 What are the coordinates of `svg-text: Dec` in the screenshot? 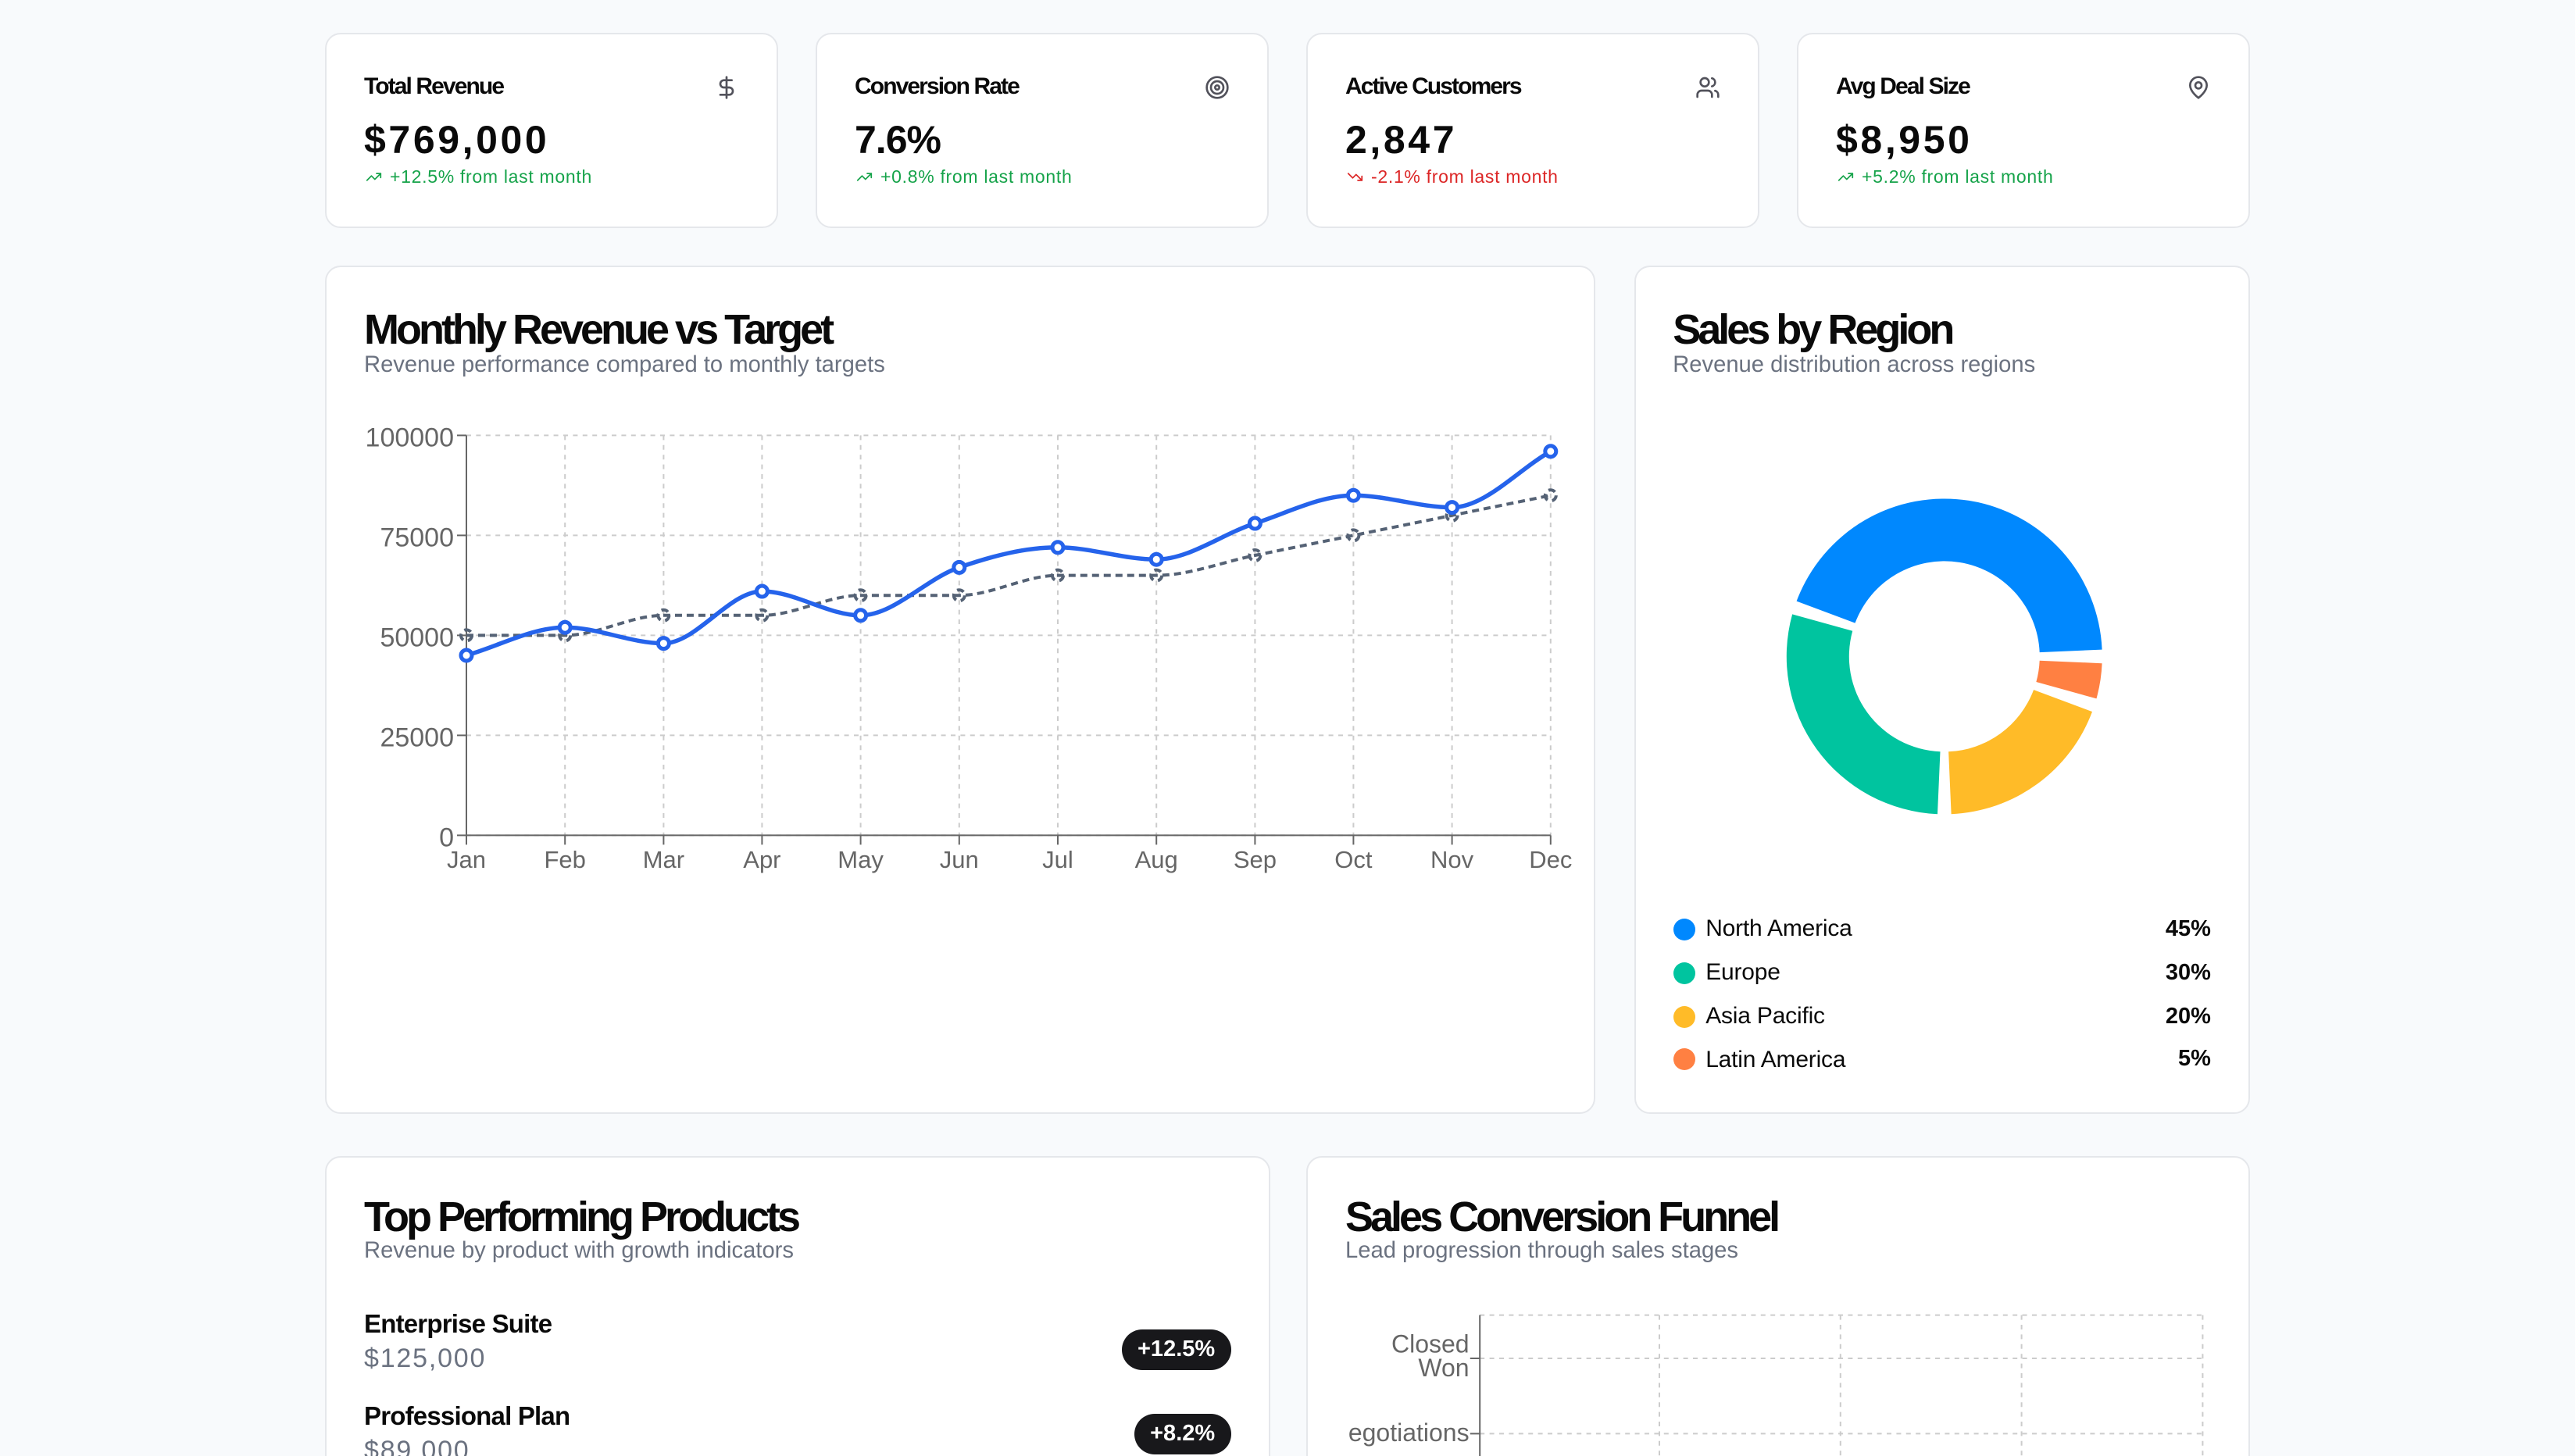 It's located at (1550, 859).